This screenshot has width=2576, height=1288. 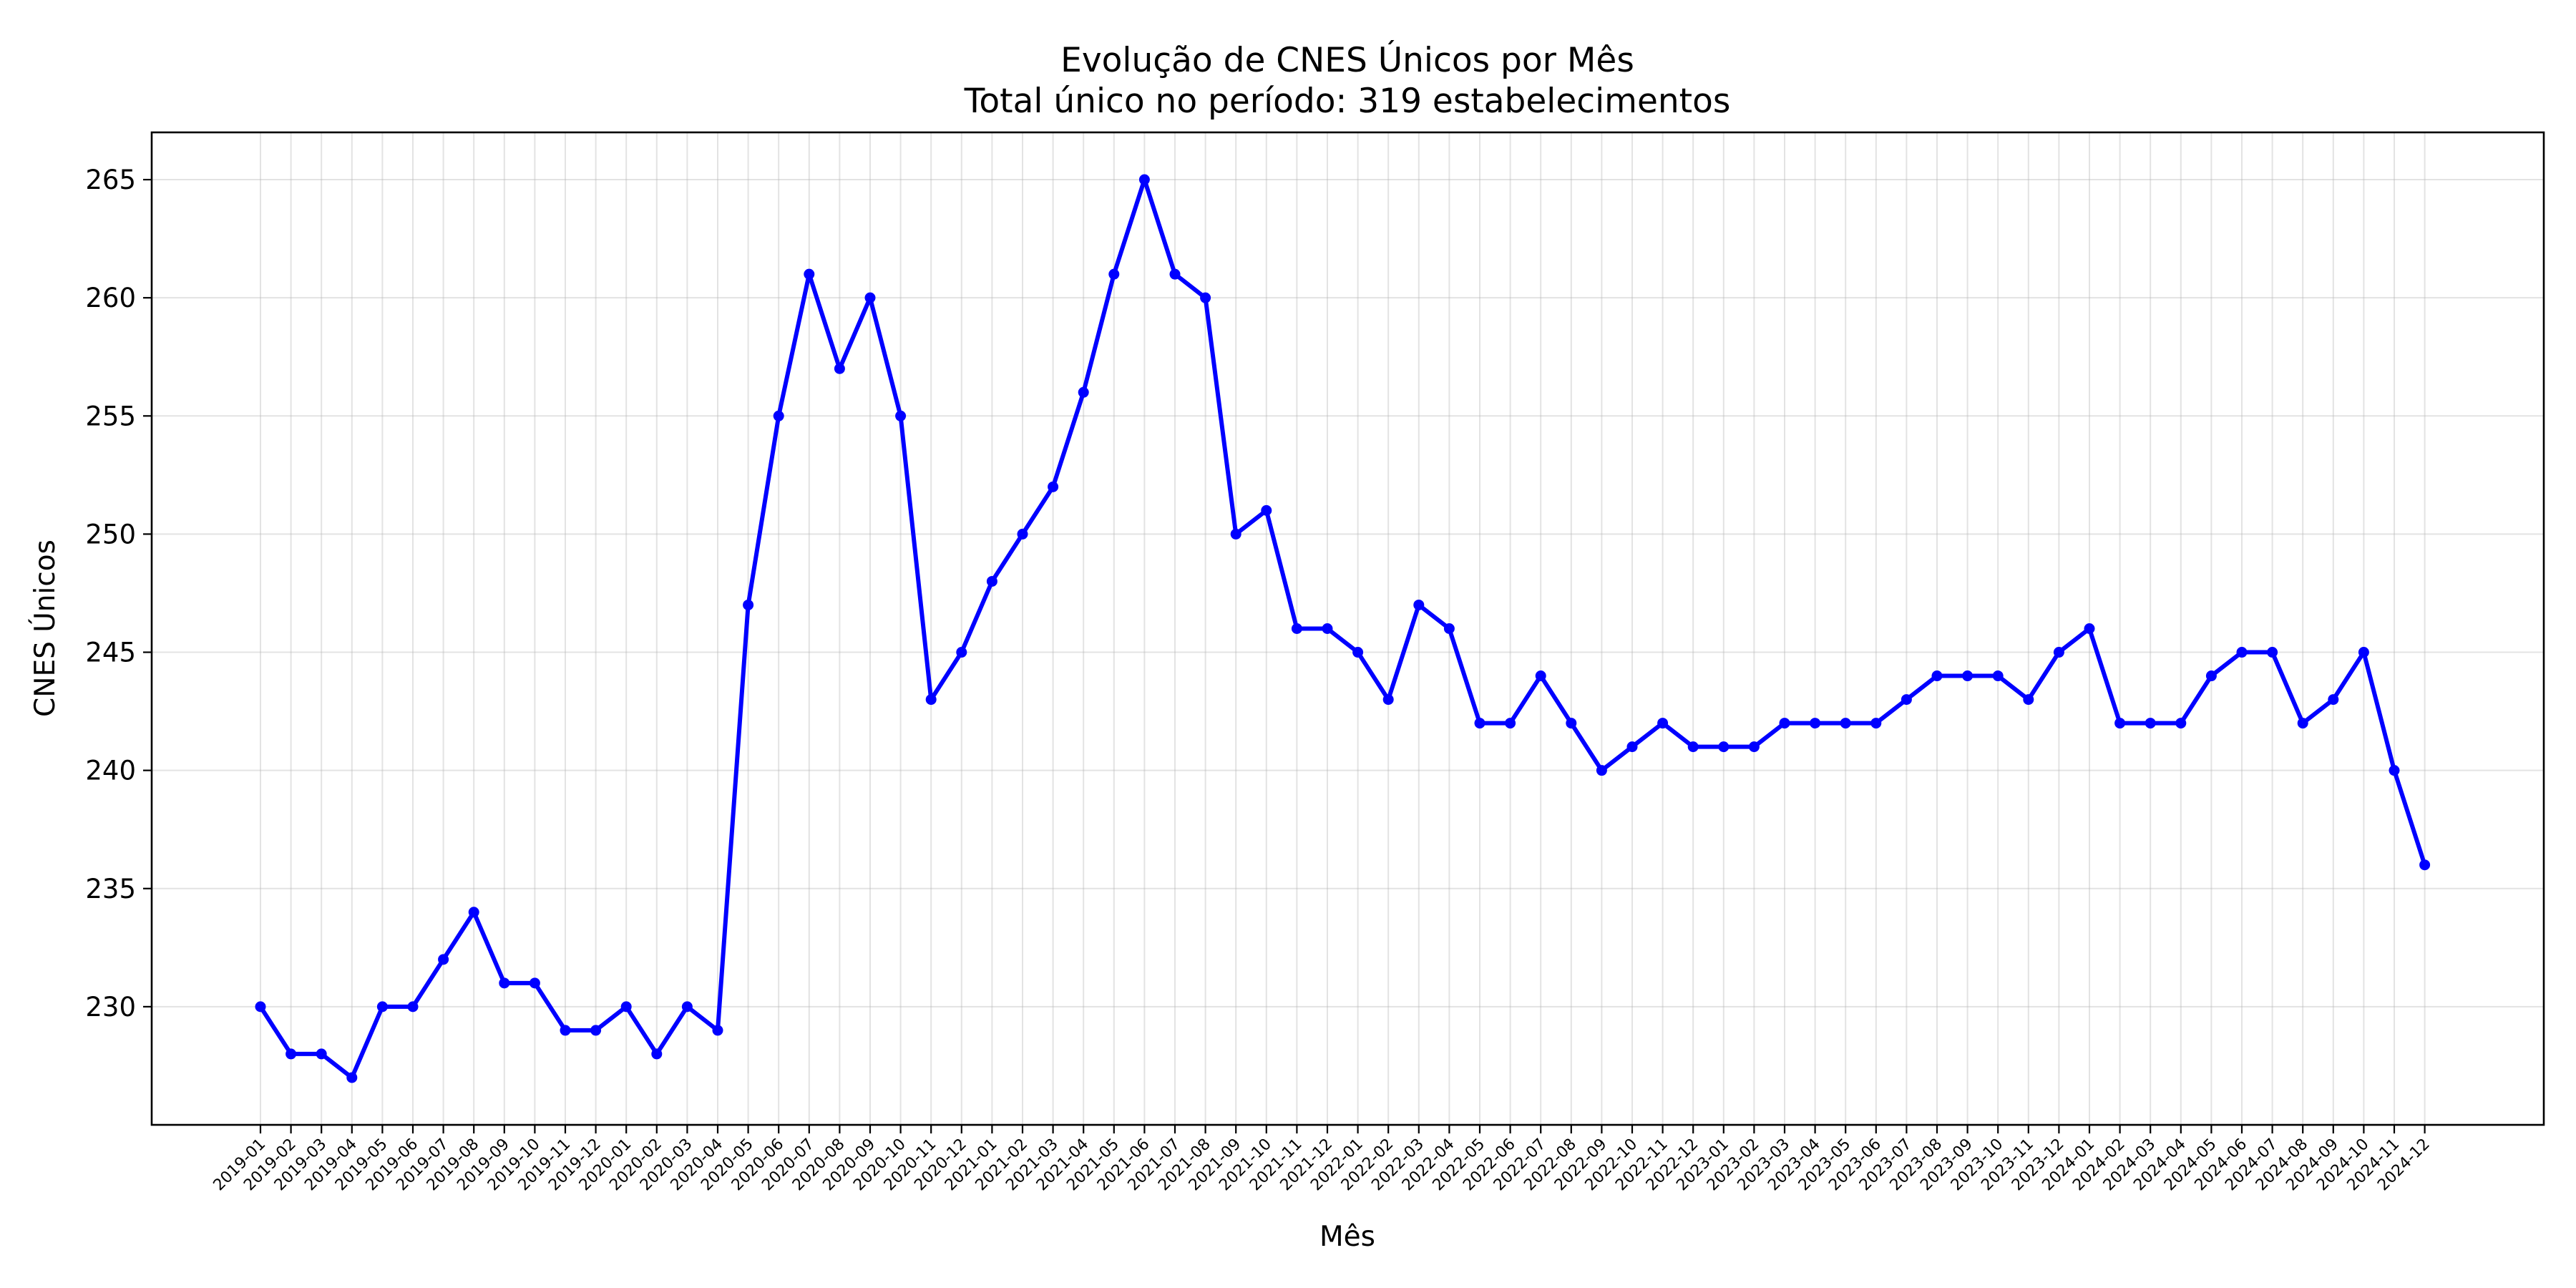 What do you see at coordinates (118, 594) in the screenshot?
I see `y-axis-ticks: 230 235 240 245 250 255 260 265` at bounding box center [118, 594].